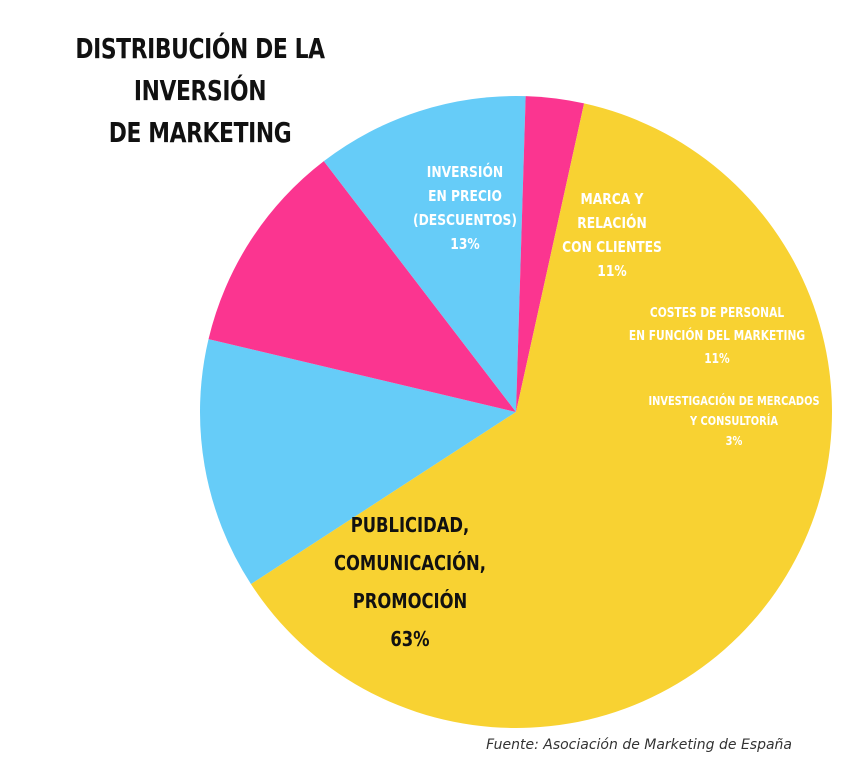  Describe the element at coordinates (410, 583) in the screenshot. I see `slice-label-5: PUBLICIDAD, COMUNICACIÓN, PROMOCIÓN 63%` at that location.